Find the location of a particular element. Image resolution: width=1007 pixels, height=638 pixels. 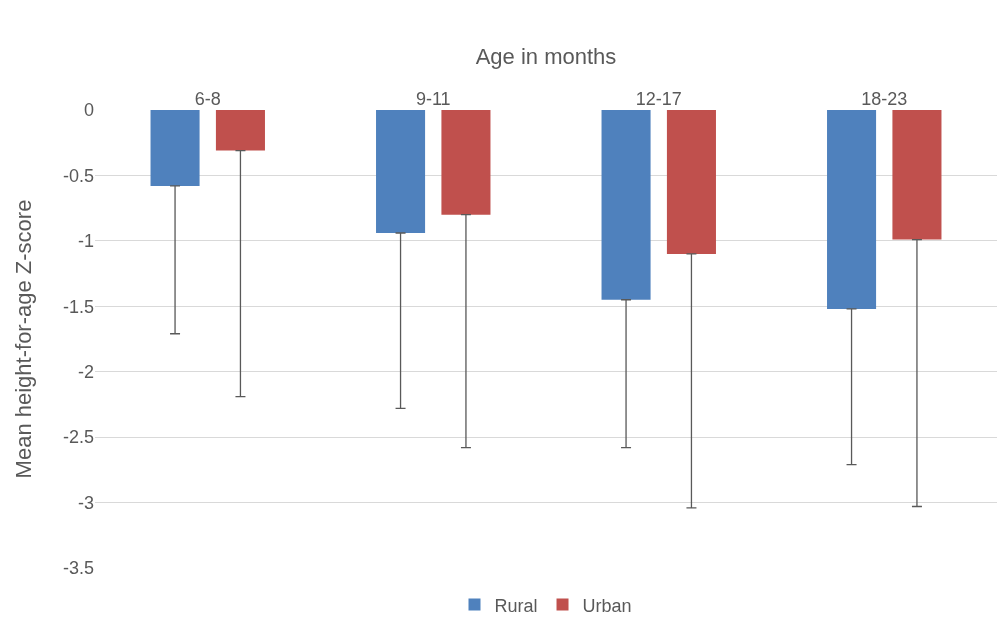

y-tick-label: -1.5 is located at coordinates (78, 306).